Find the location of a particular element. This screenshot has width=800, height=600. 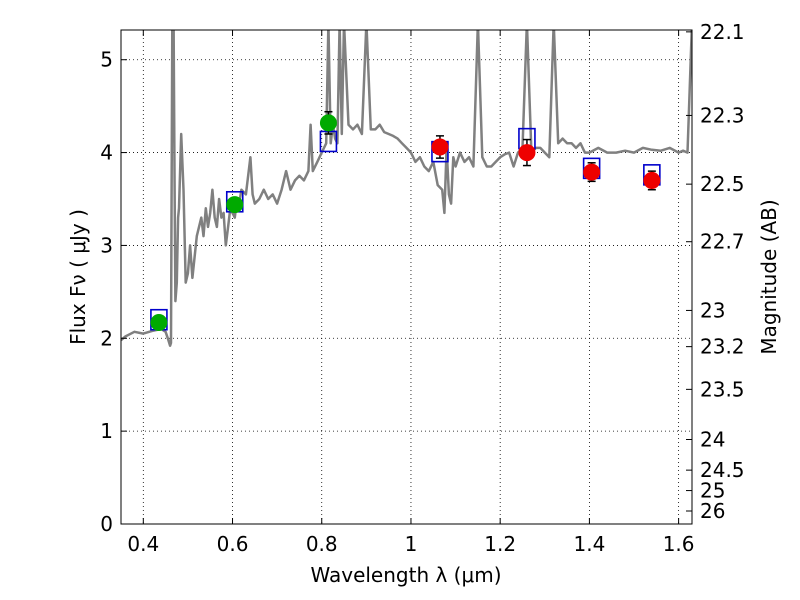

right-tick-label: 24 is located at coordinates (712, 440).